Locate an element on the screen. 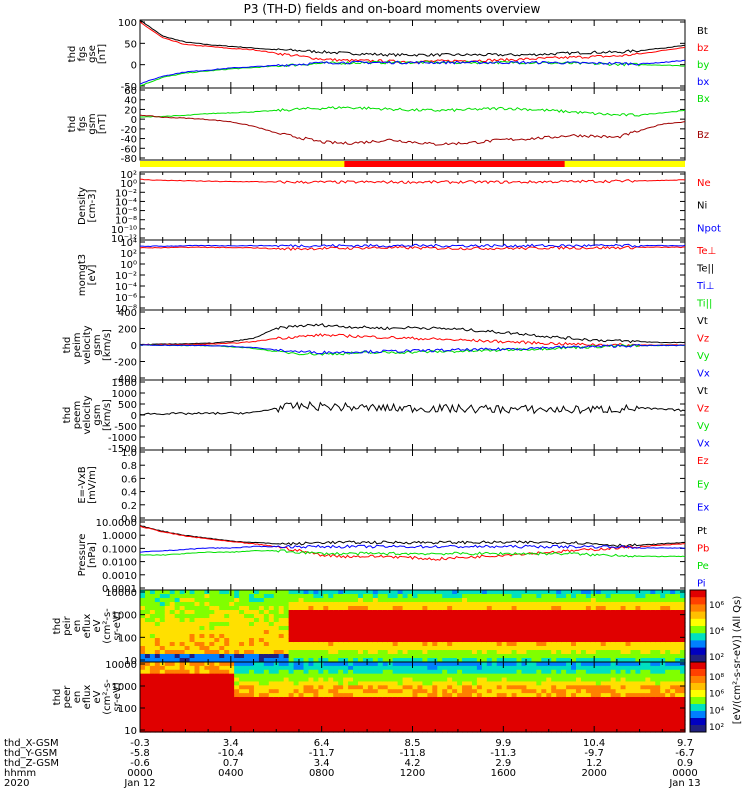  series-line is located at coordinates (412, 248).